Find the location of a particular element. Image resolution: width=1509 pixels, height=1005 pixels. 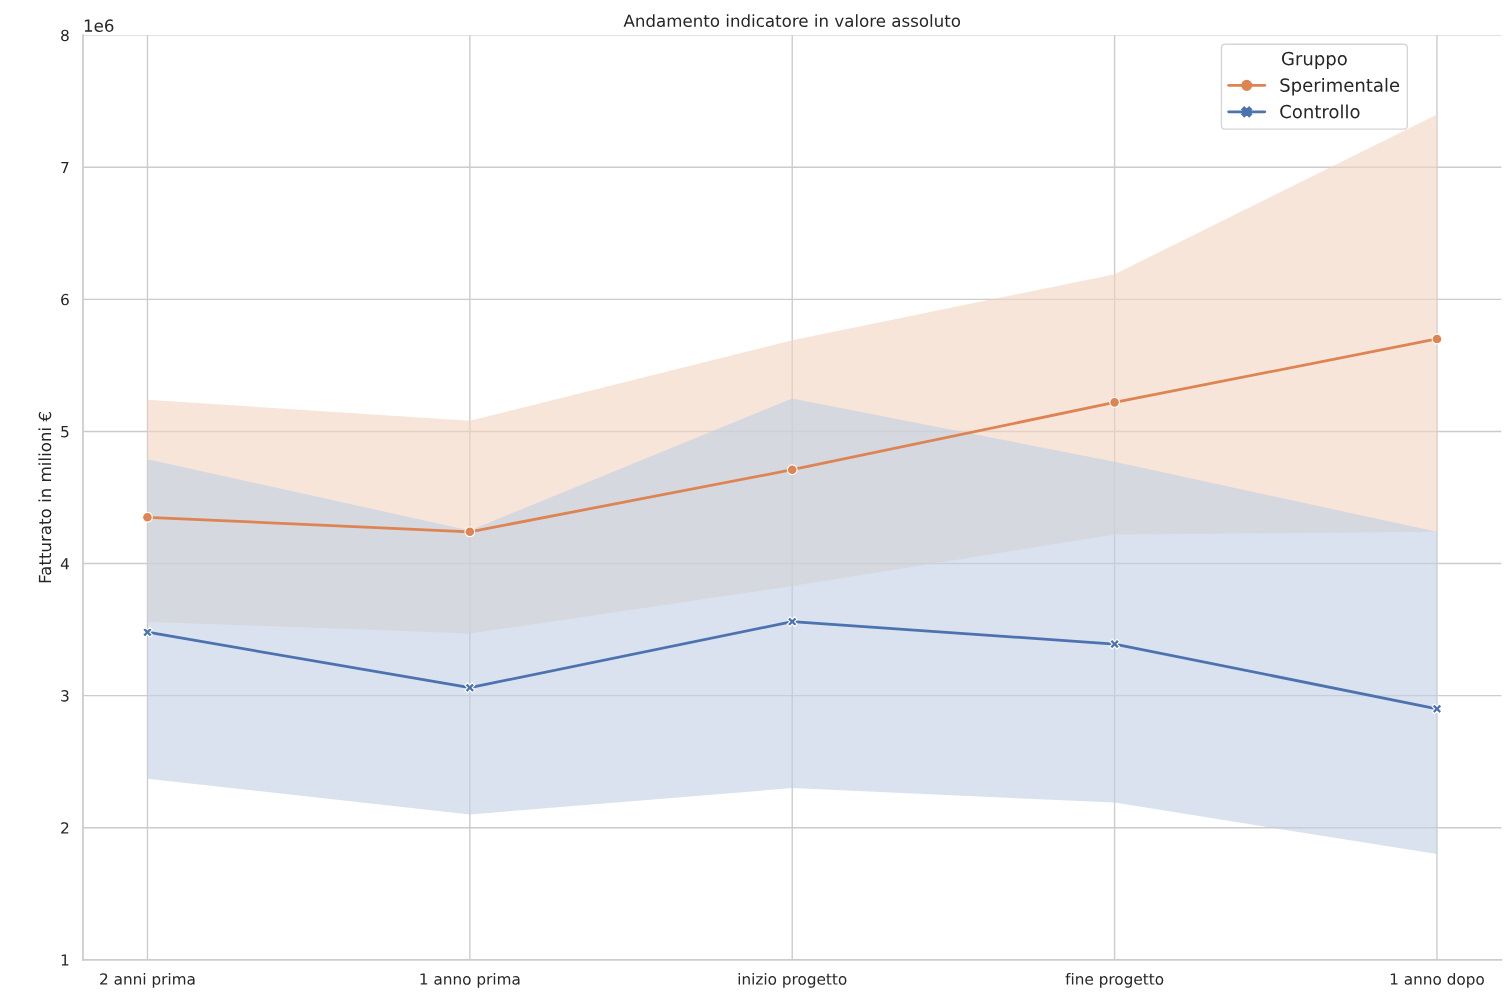

legend-label: Controllo is located at coordinates (1320, 111).